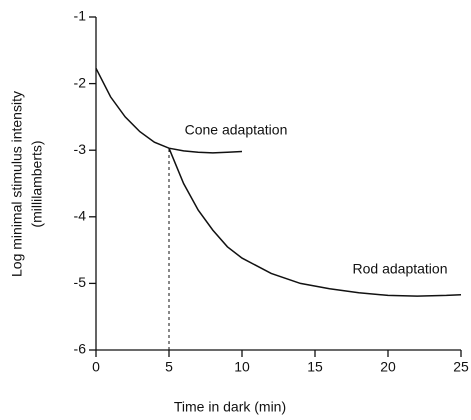  I want to click on curve-label: Cone adaptation, so click(236, 130).